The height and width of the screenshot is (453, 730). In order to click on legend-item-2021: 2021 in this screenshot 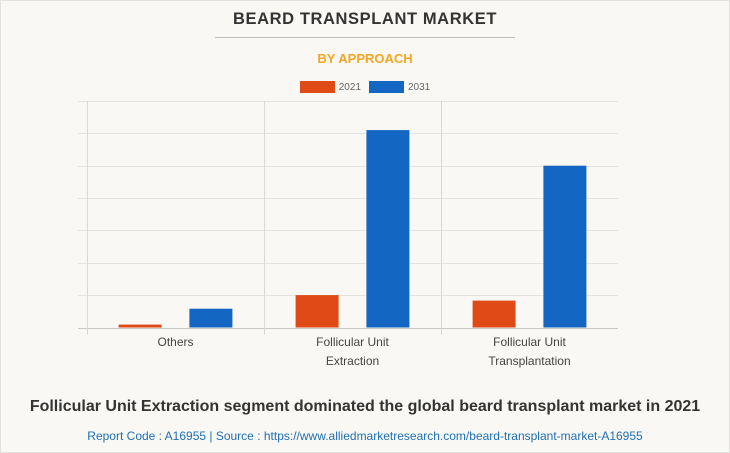, I will do `click(330, 87)`.